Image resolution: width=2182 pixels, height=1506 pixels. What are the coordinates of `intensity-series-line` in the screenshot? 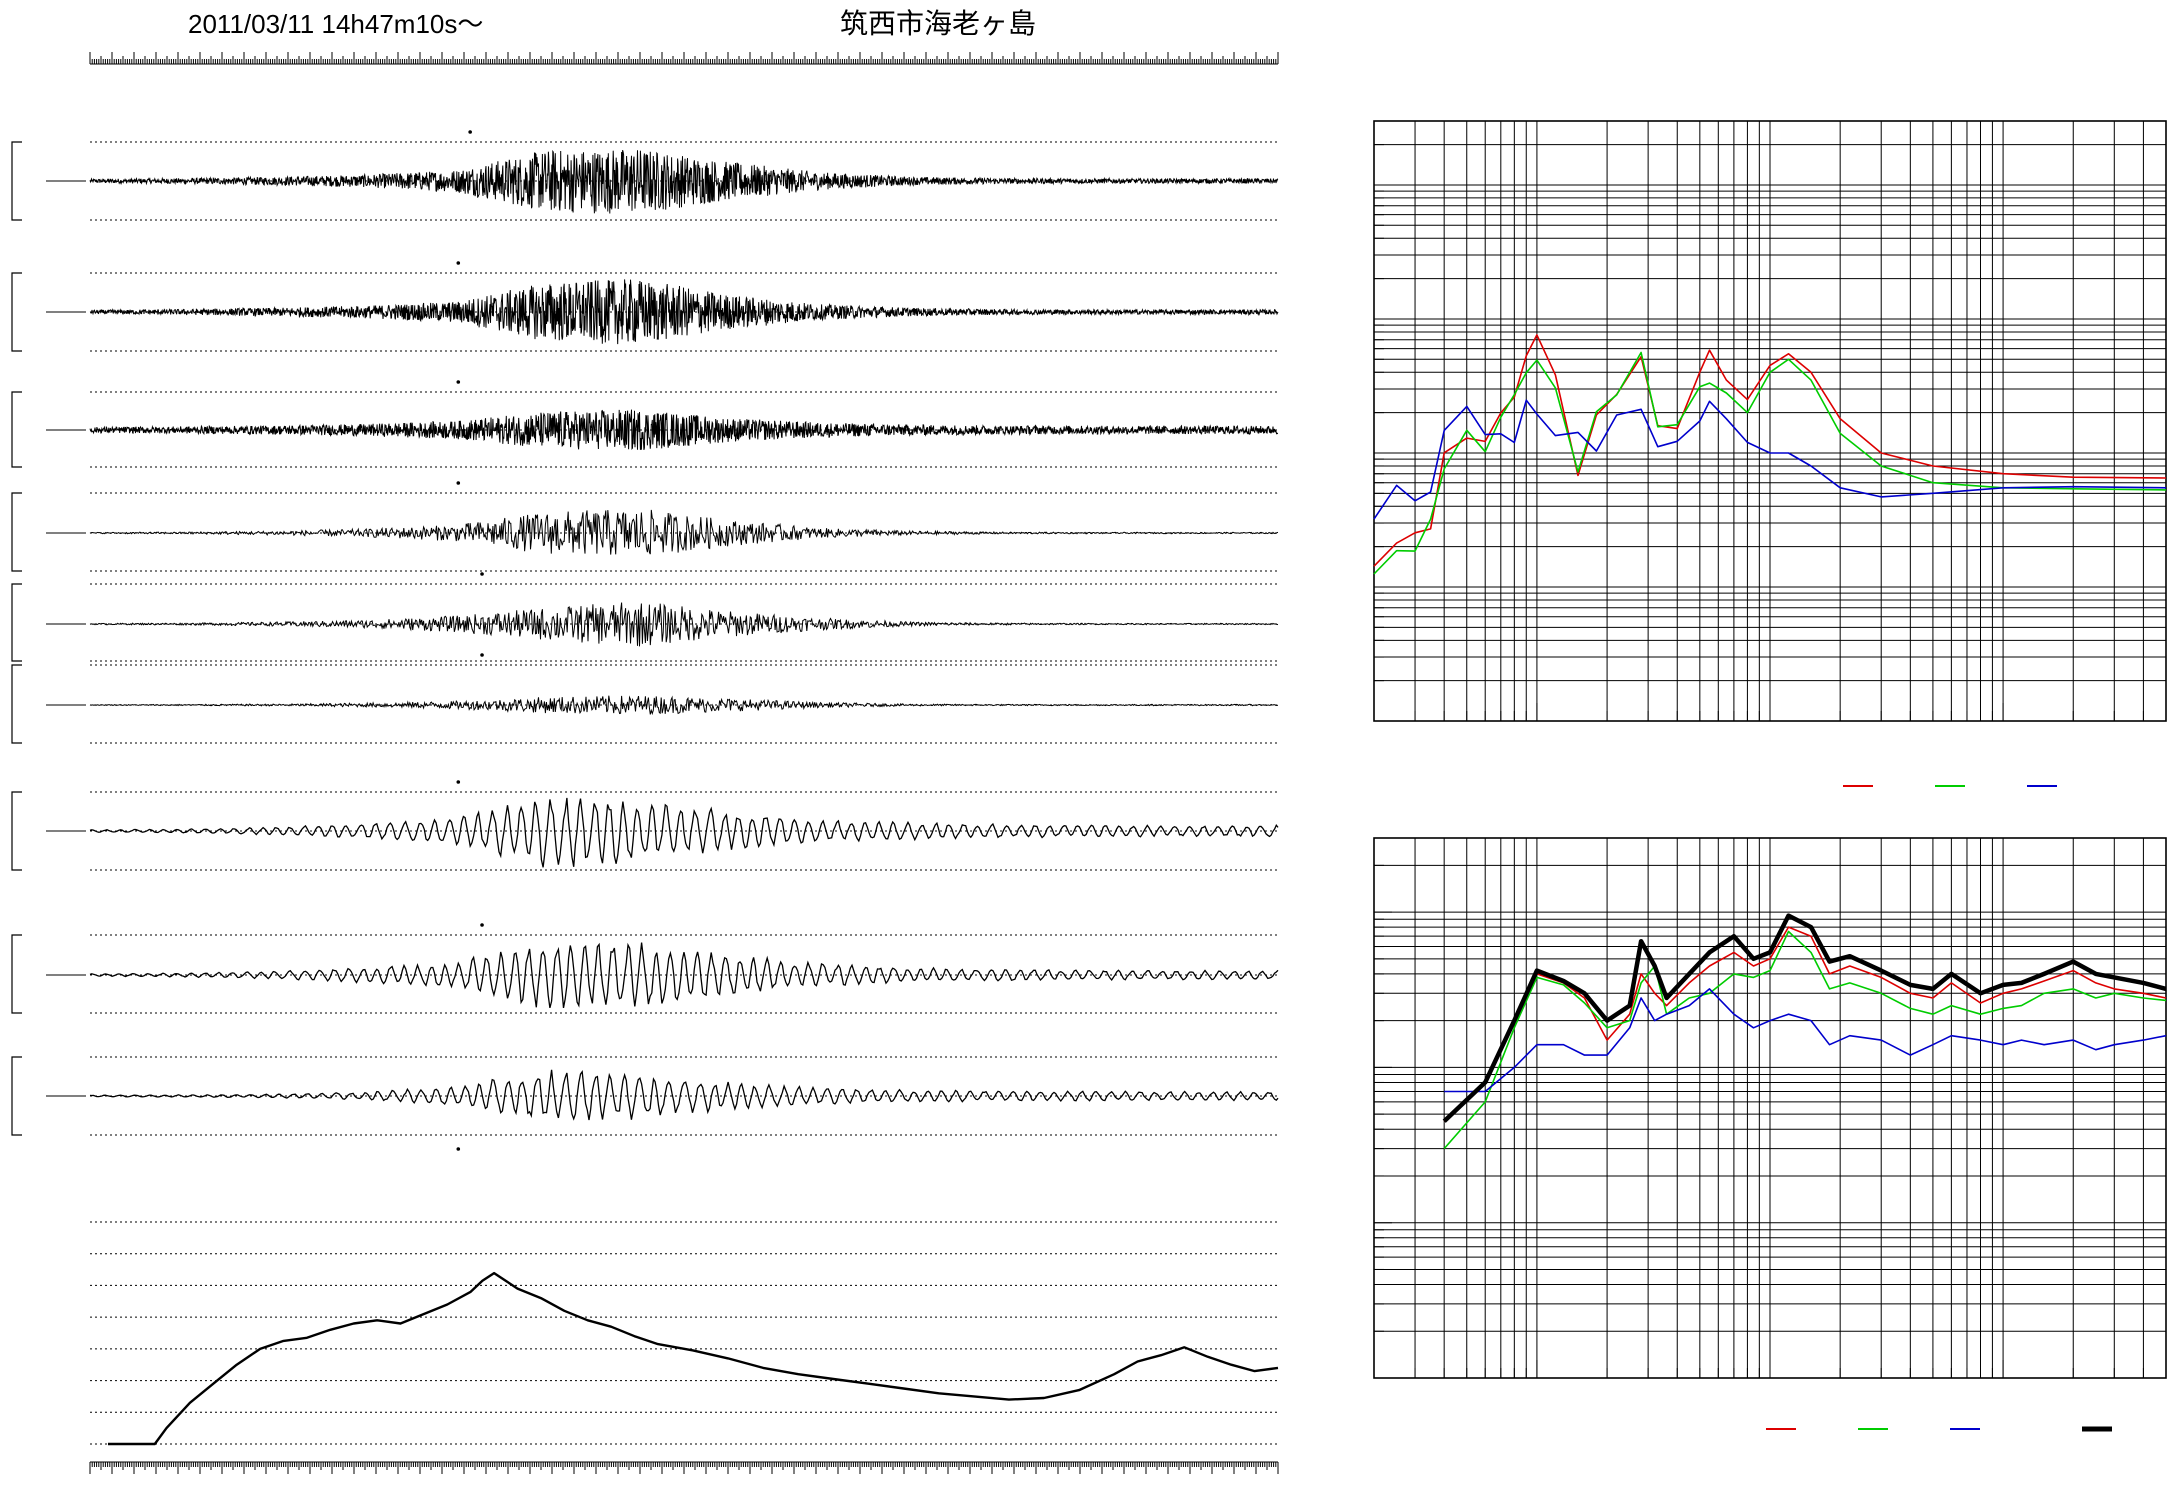 It's located at (693, 1358).